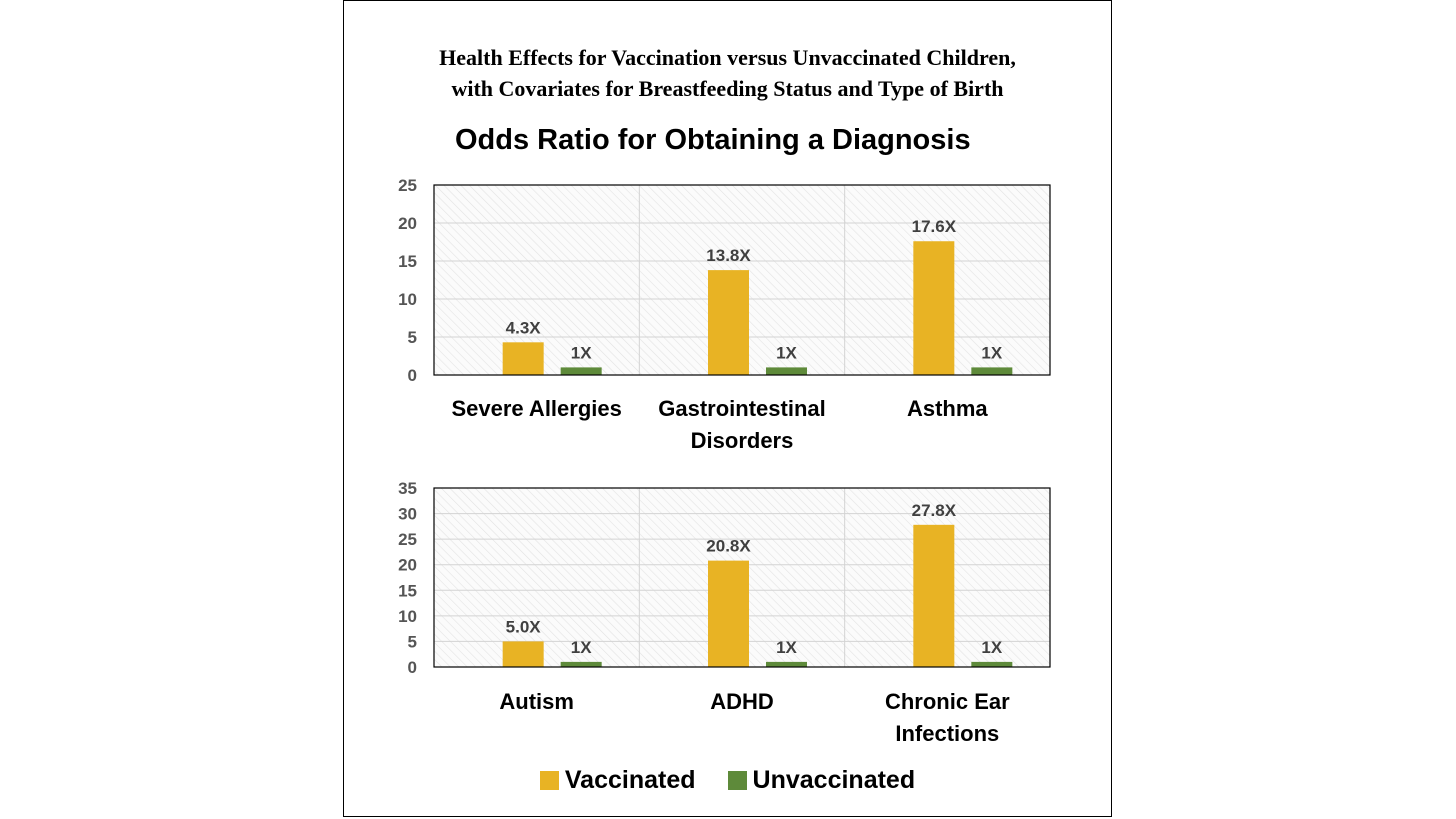  What do you see at coordinates (536, 701) in the screenshot?
I see `category-label-1-0-0: Autism` at bounding box center [536, 701].